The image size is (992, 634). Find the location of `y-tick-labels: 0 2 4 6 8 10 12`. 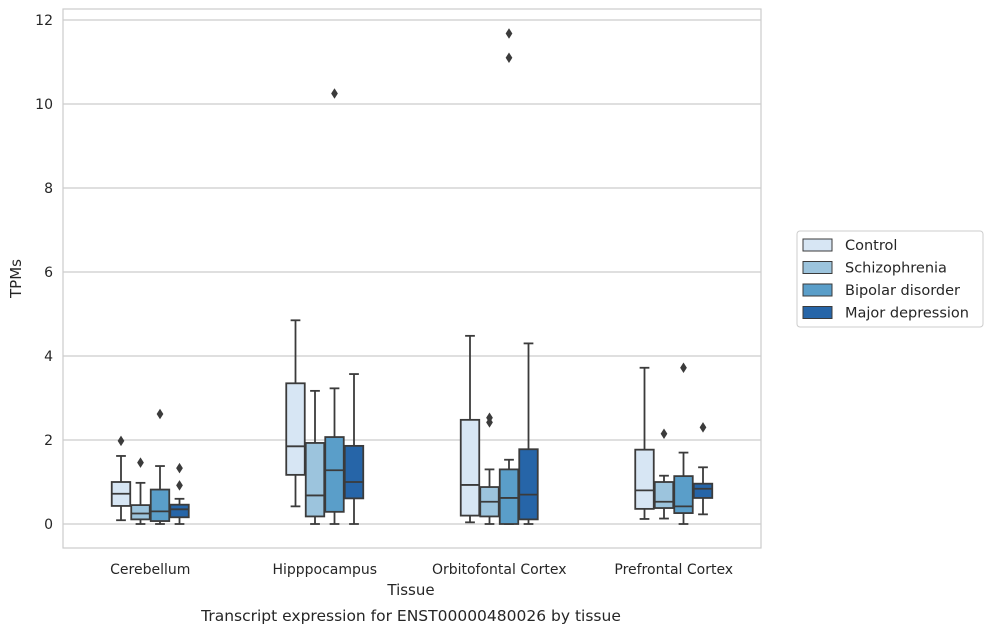

y-tick-labels: 0 2 4 6 8 10 12 is located at coordinates (44, 273).